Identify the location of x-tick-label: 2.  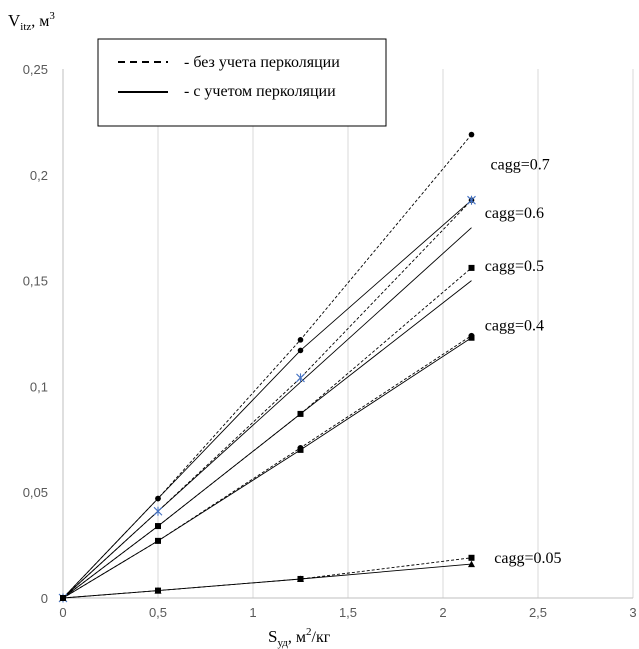
(442, 612).